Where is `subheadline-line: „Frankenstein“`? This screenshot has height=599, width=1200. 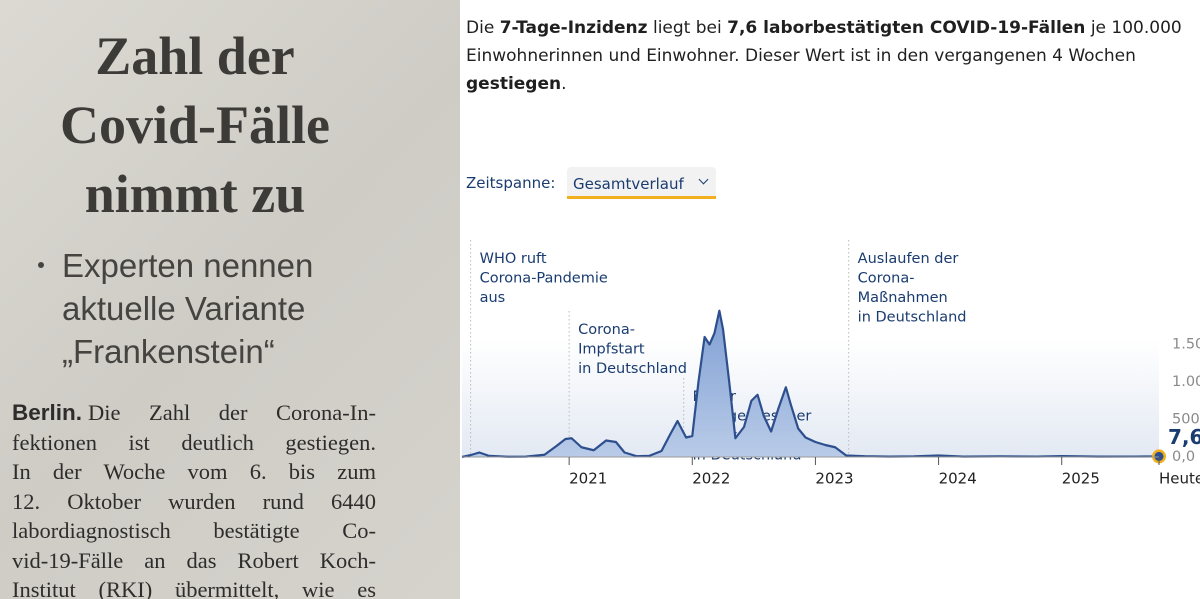 subheadline-line: „Frankenstein“ is located at coordinates (168, 351).